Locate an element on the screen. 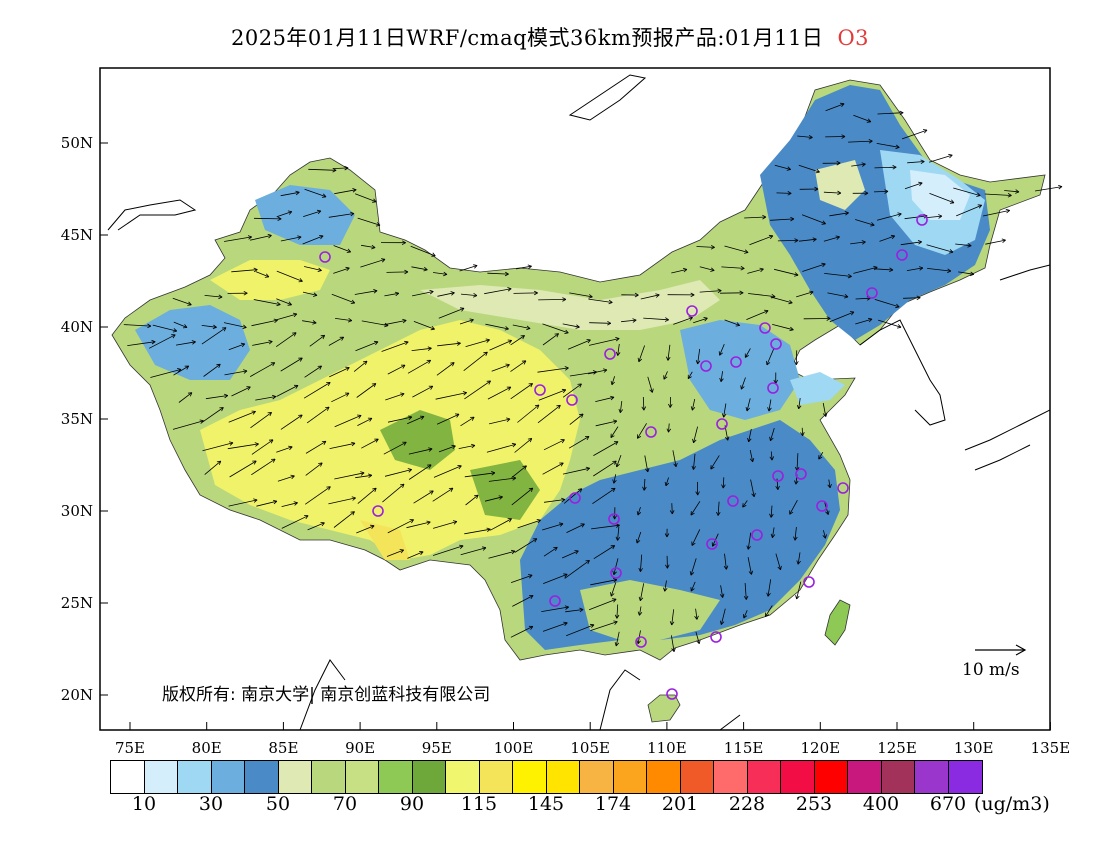  legend-label: 253 is located at coordinates (814, 804).